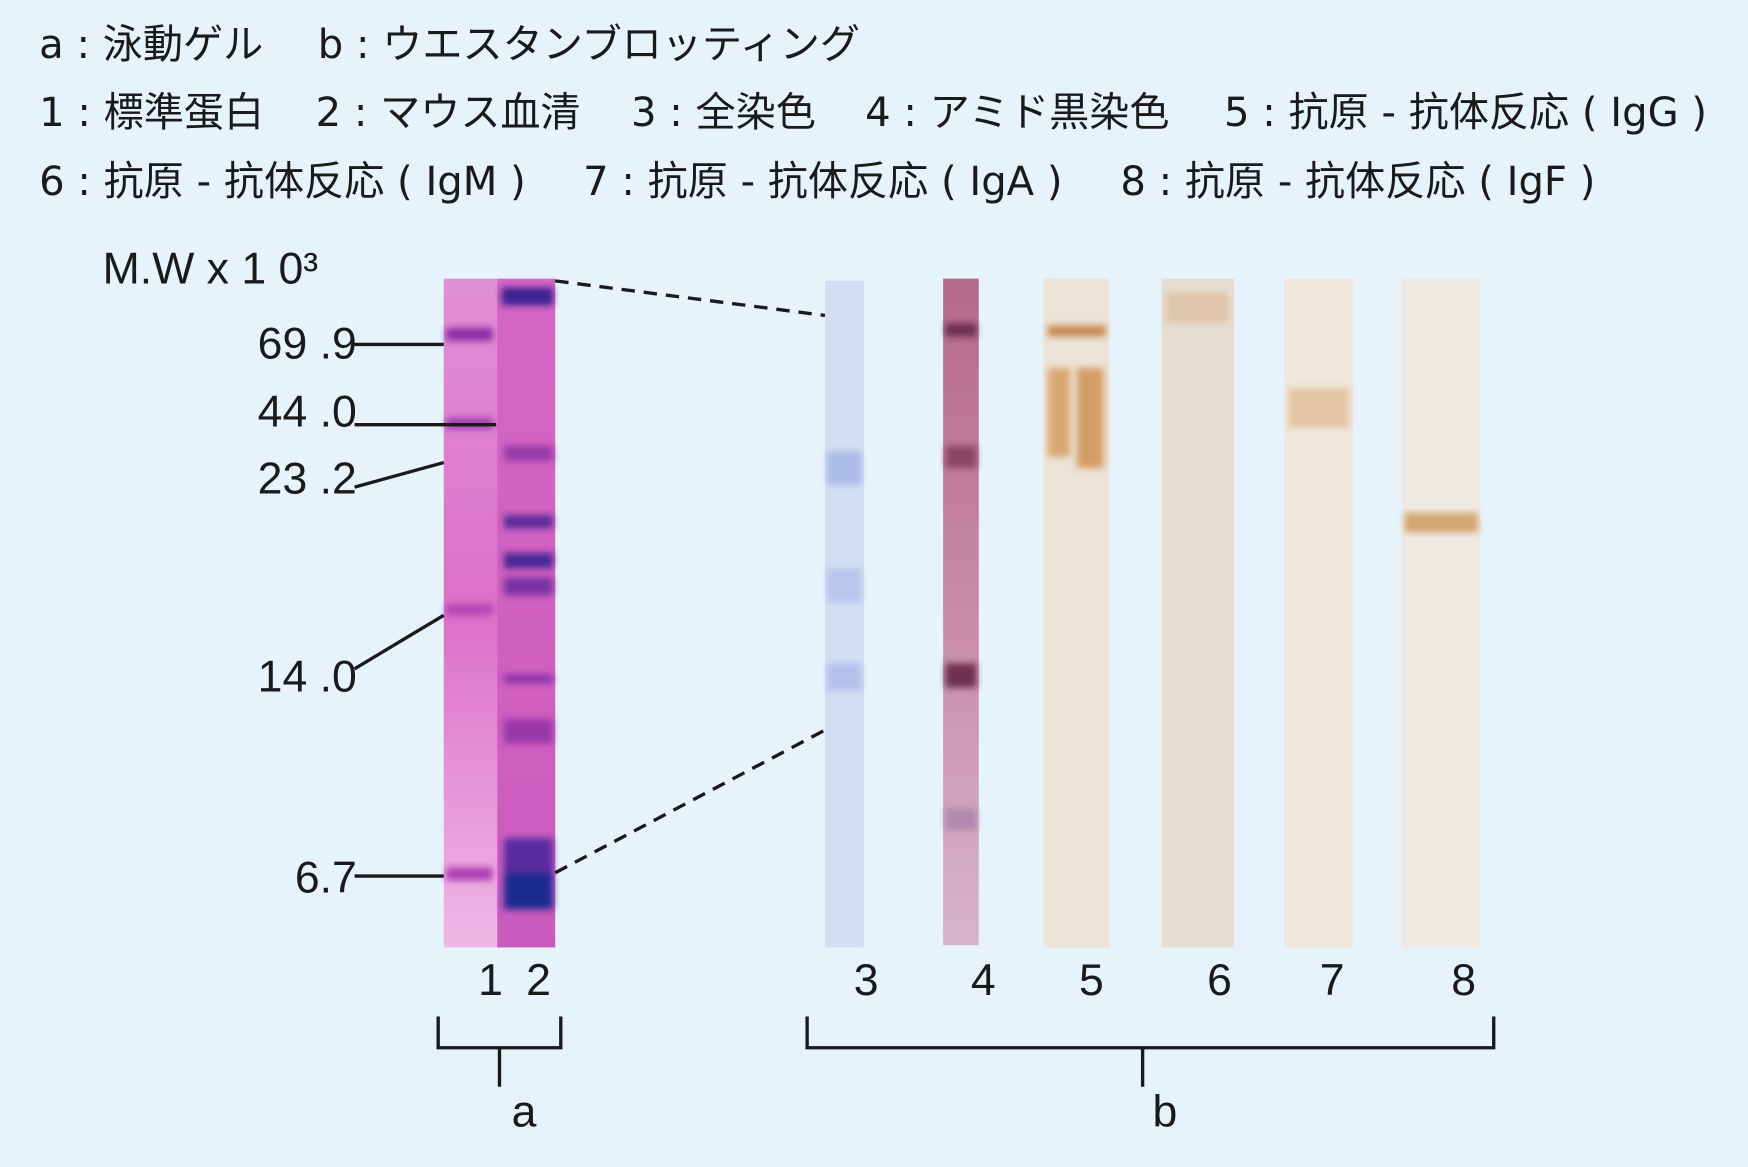  I want to click on legend-item: 4 : アミド黒染色, so click(1017, 113).